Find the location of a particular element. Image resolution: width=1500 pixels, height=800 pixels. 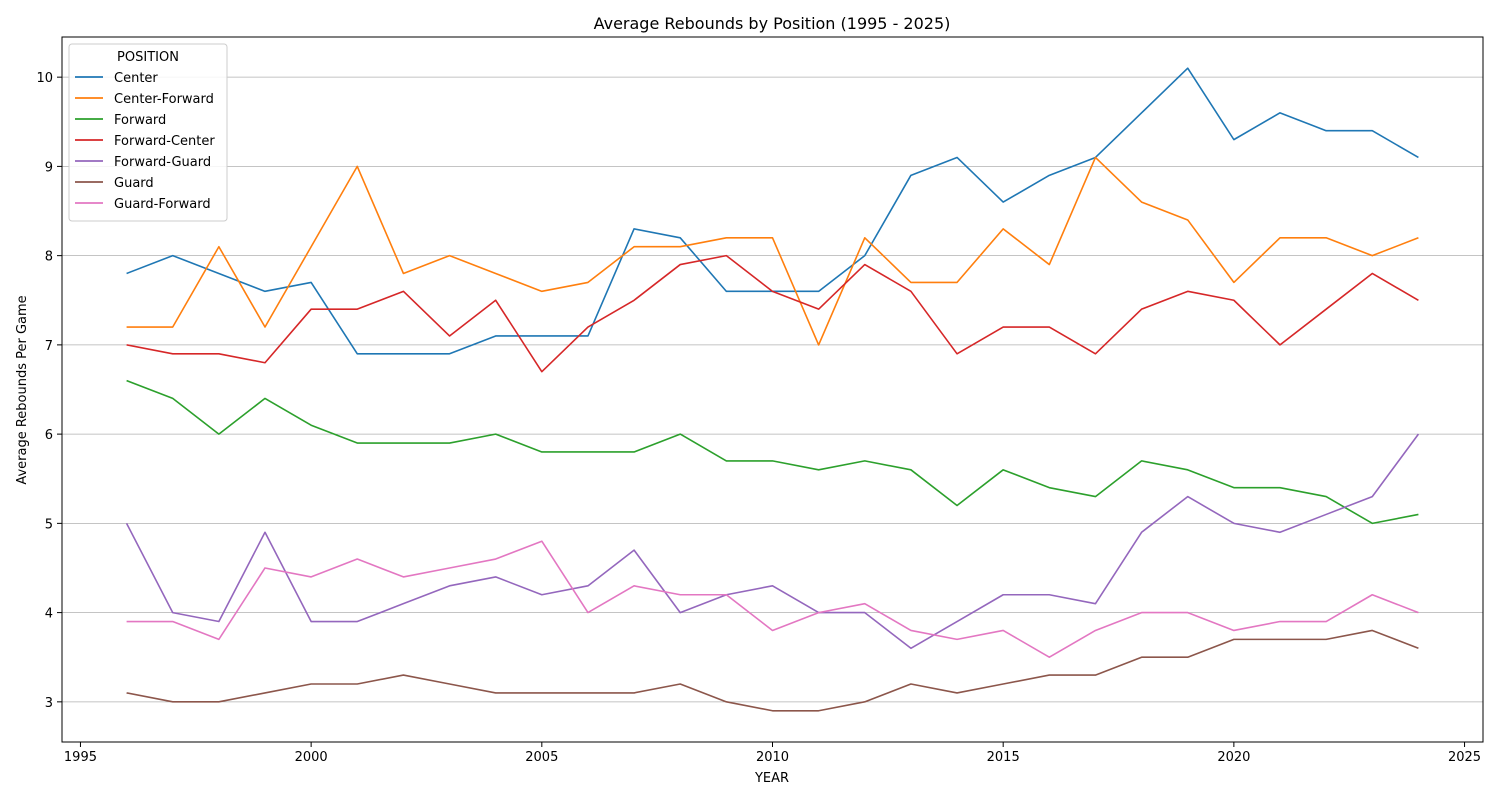

series-line-guard is located at coordinates (772, 670).